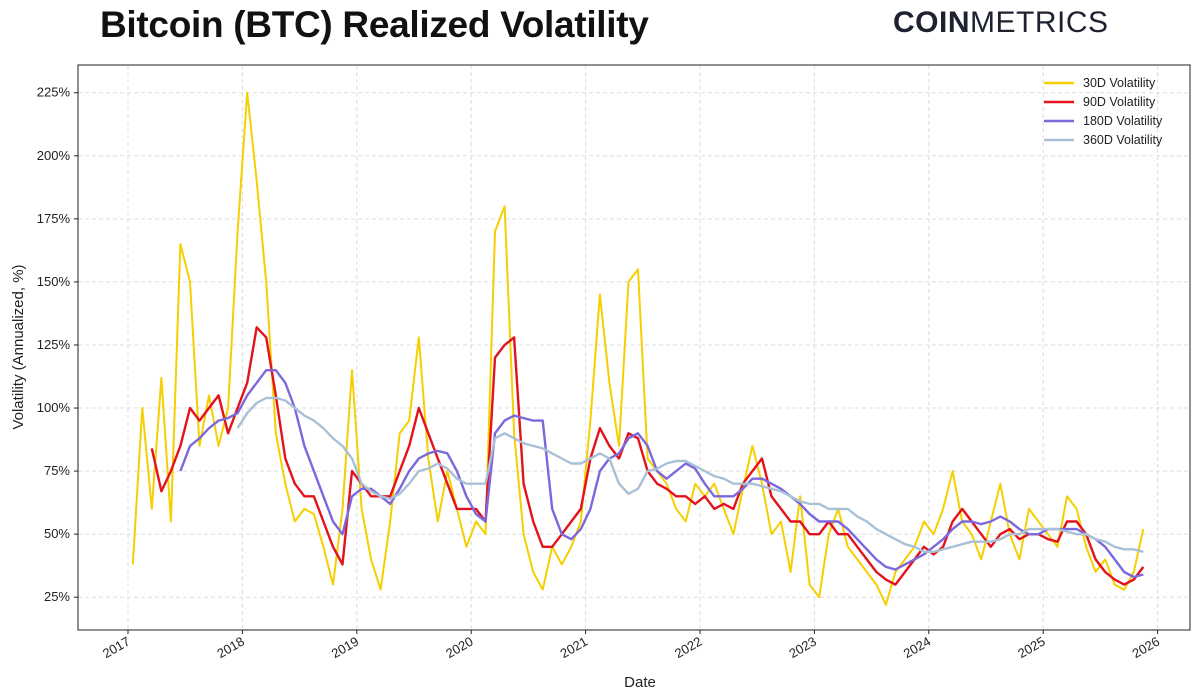 Image resolution: width=1200 pixels, height=699 pixels. Describe the element at coordinates (1039, 22) in the screenshot. I see `logo-light: METRICS` at that location.